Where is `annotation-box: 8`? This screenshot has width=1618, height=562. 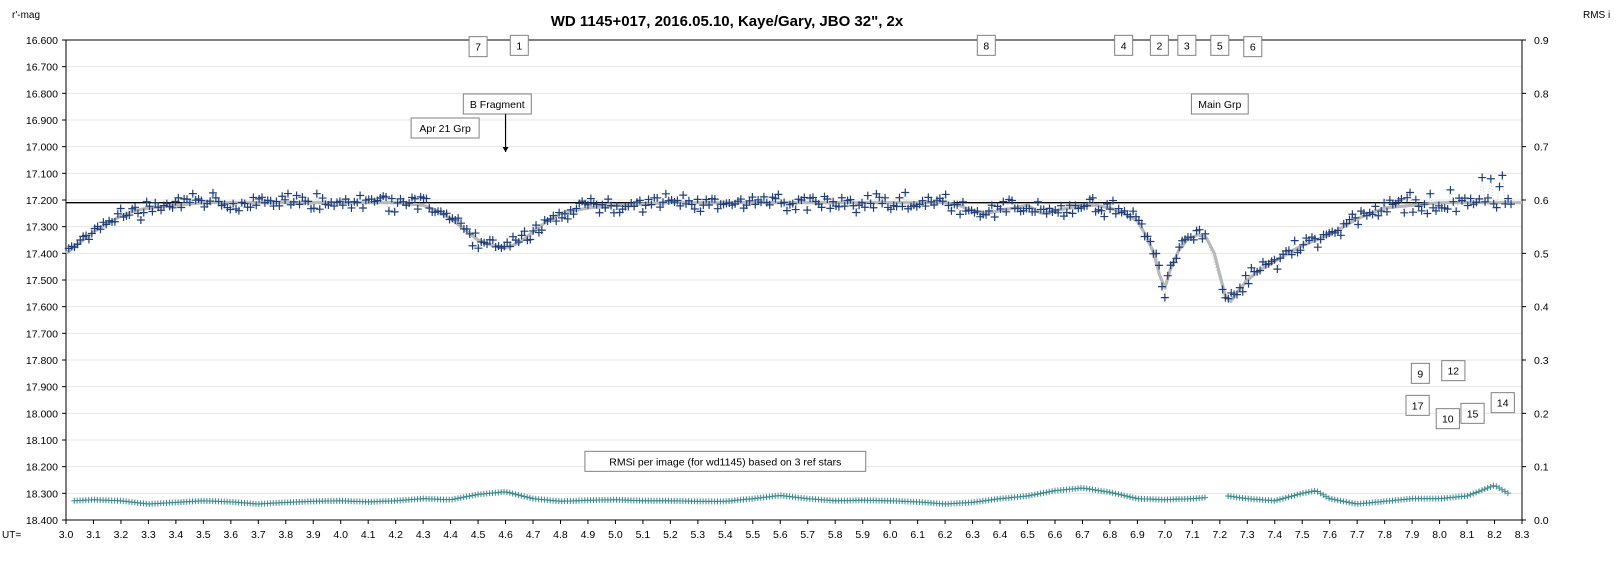
annotation-box: 8 is located at coordinates (986, 45).